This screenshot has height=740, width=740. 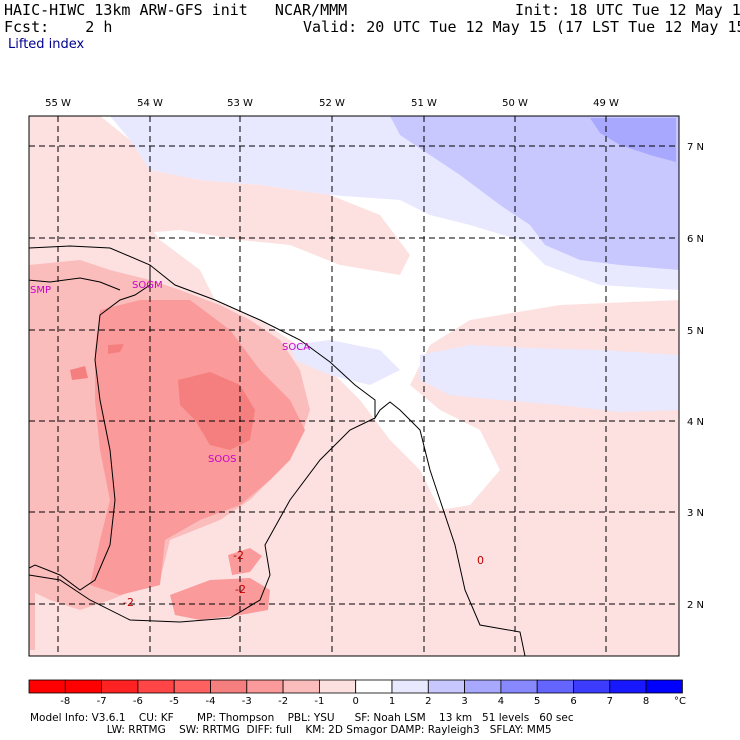 I want to click on contour-labels: -2 -2 -2 0, so click(x=303, y=579).